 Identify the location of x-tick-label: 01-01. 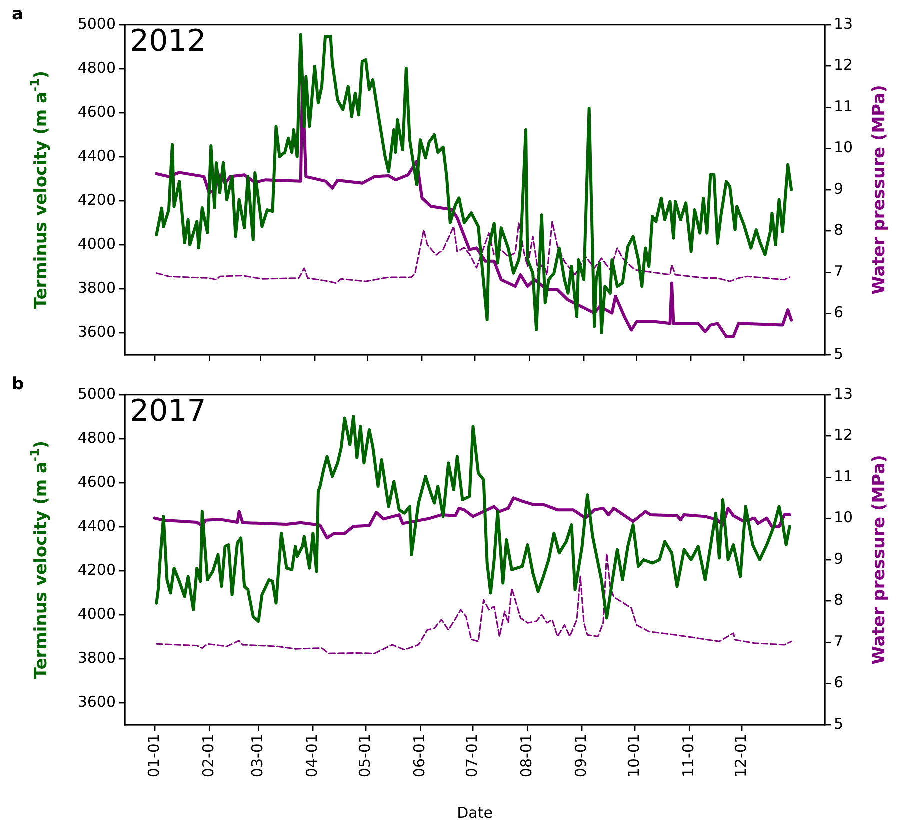
(153, 756).